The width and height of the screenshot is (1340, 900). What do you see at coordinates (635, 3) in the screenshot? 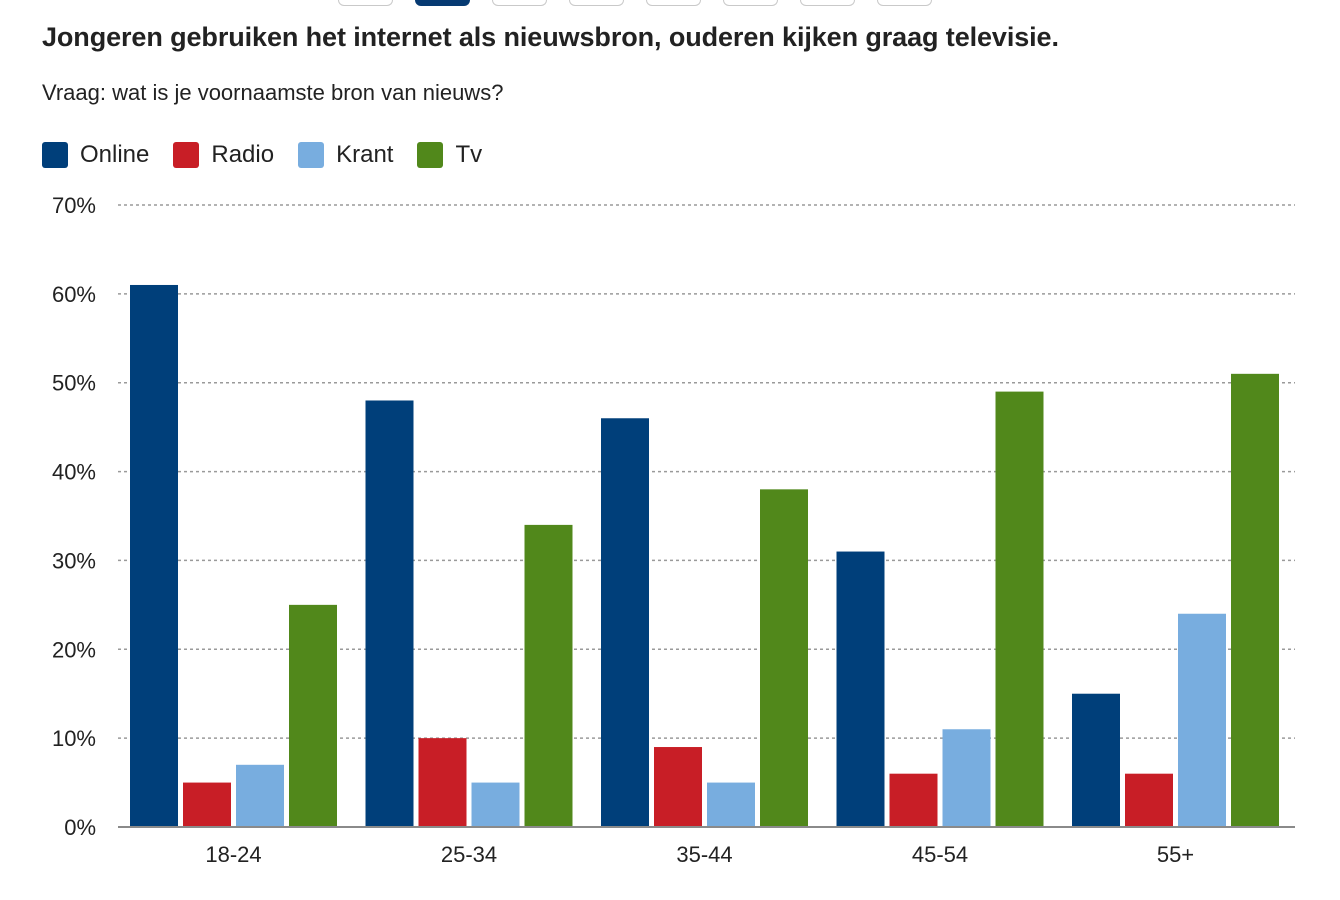
I see `chart-tab-bar` at bounding box center [635, 3].